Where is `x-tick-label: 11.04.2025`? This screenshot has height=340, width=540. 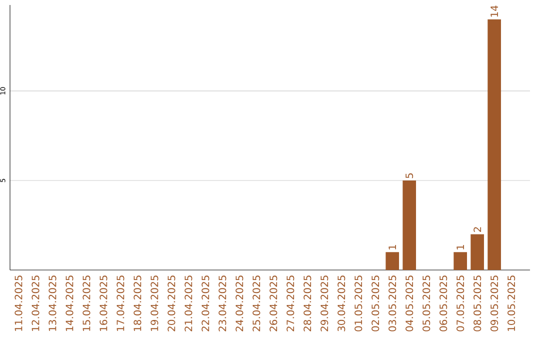 x-tick-label: 11.04.2025 is located at coordinates (18, 303).